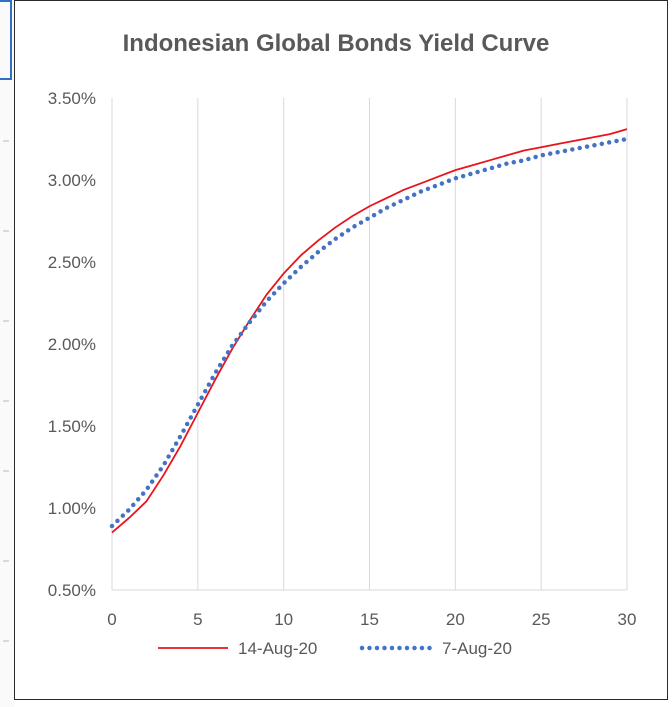 The width and height of the screenshot is (672, 707). Describe the element at coordinates (72, 426) in the screenshot. I see `y-tick-label: 1.50%` at that location.